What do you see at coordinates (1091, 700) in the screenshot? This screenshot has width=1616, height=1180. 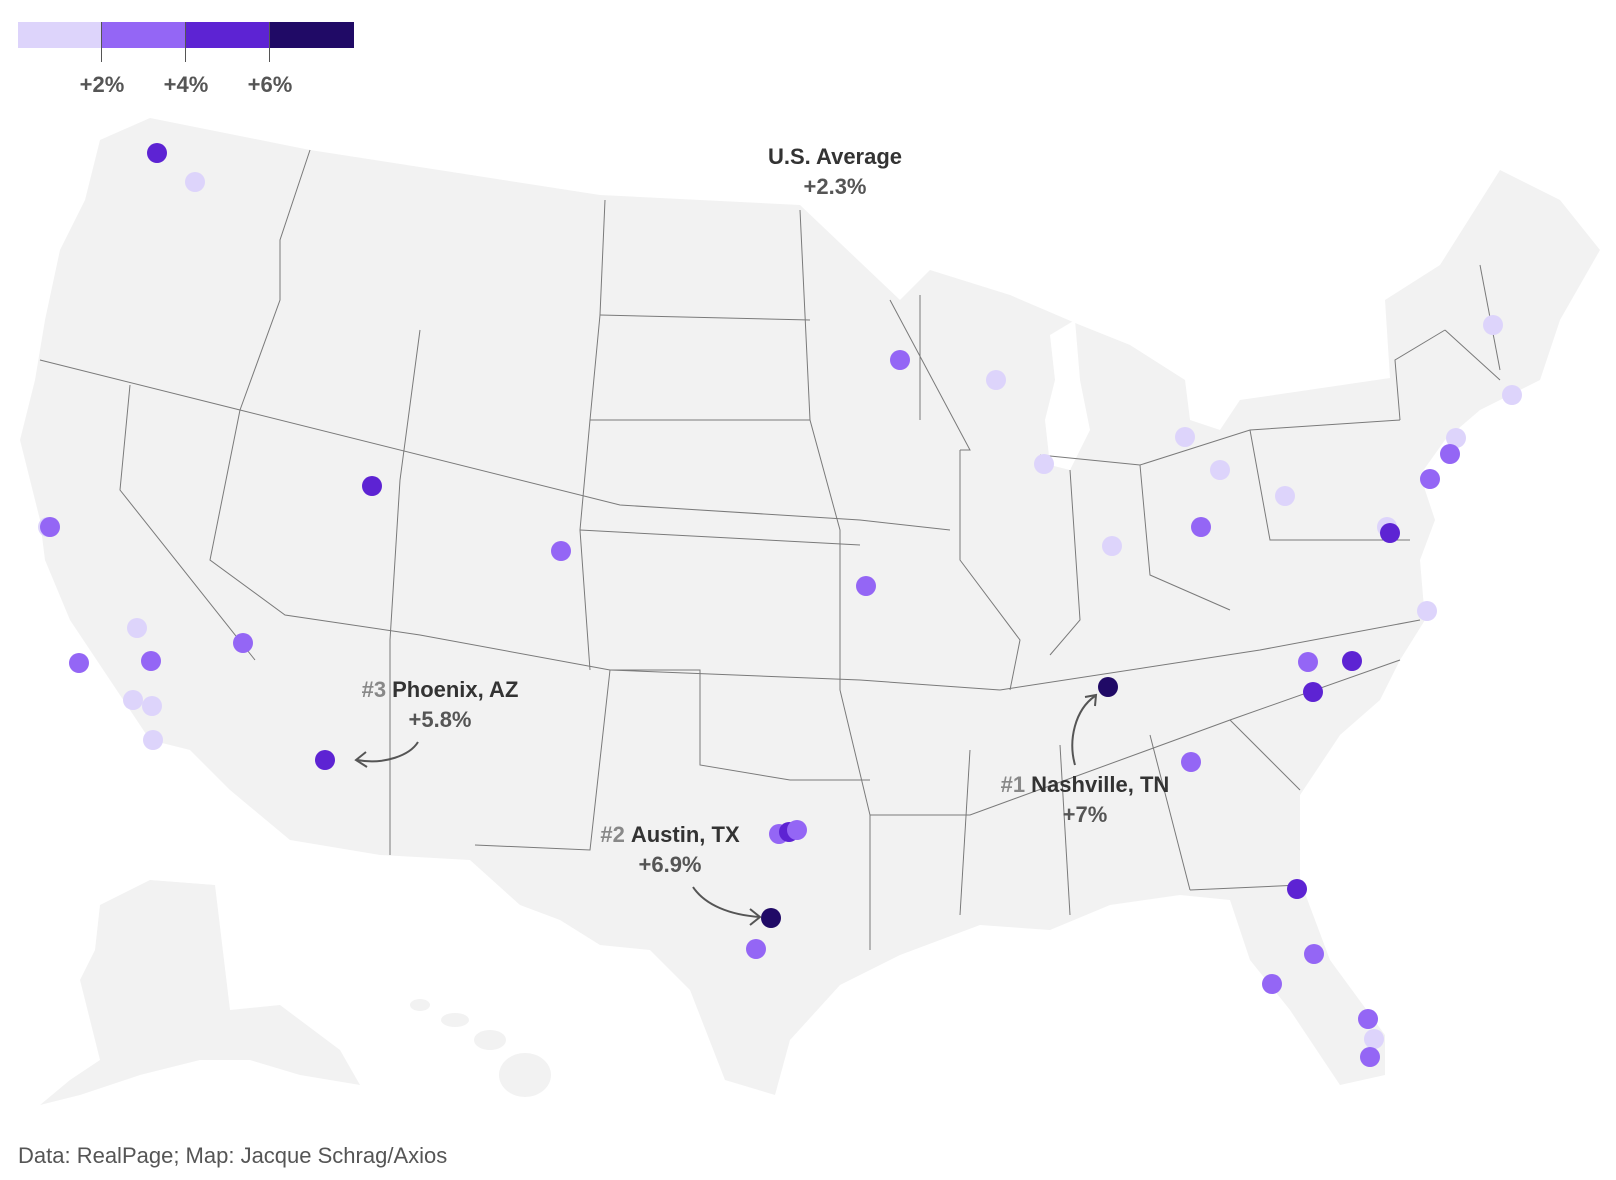 I see `nashville-arrowhead` at bounding box center [1091, 700].